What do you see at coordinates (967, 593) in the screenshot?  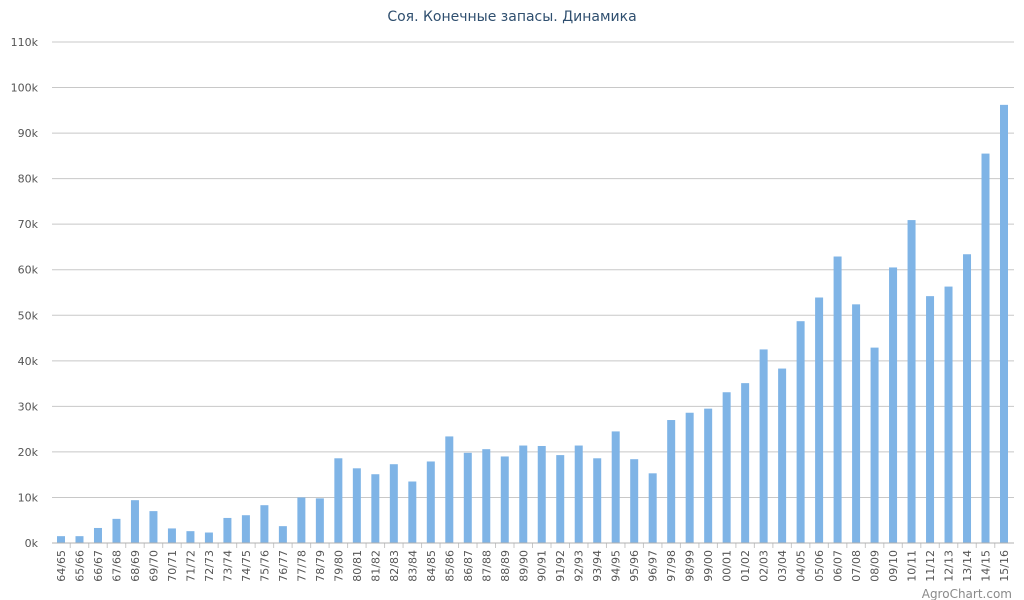 I see `credit-label: AgroChart.com` at bounding box center [967, 593].